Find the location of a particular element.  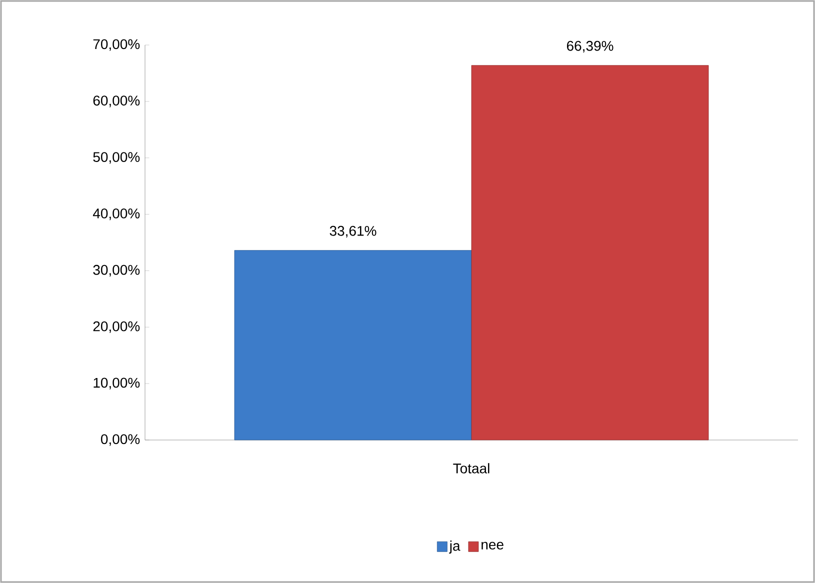

legend-label: nee is located at coordinates (493, 546).